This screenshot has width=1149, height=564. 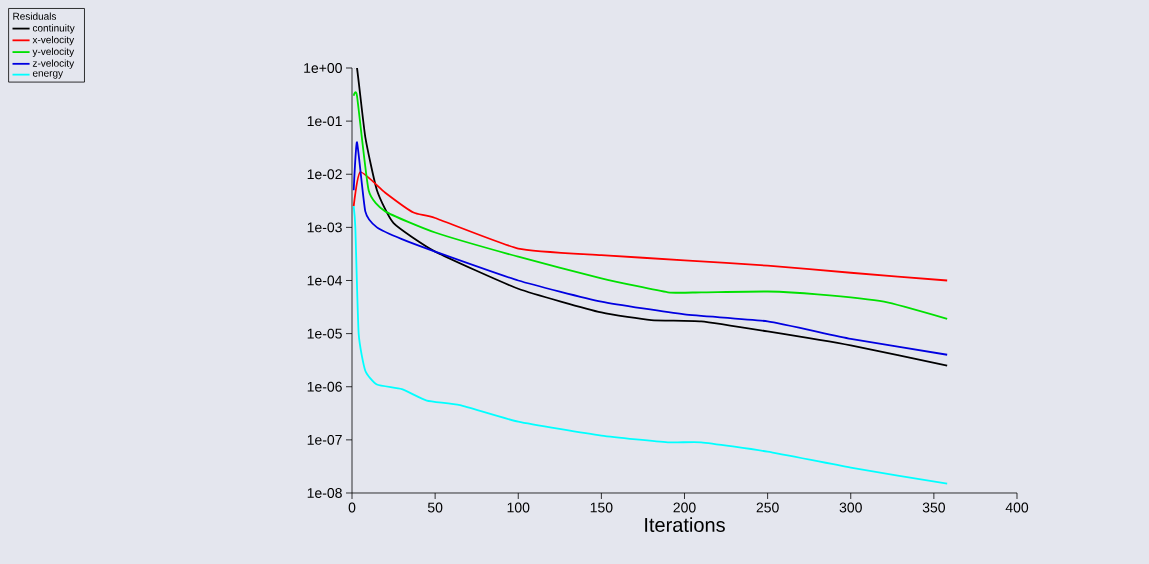 What do you see at coordinates (934, 507) in the screenshot?
I see `x-tick-label: 350` at bounding box center [934, 507].